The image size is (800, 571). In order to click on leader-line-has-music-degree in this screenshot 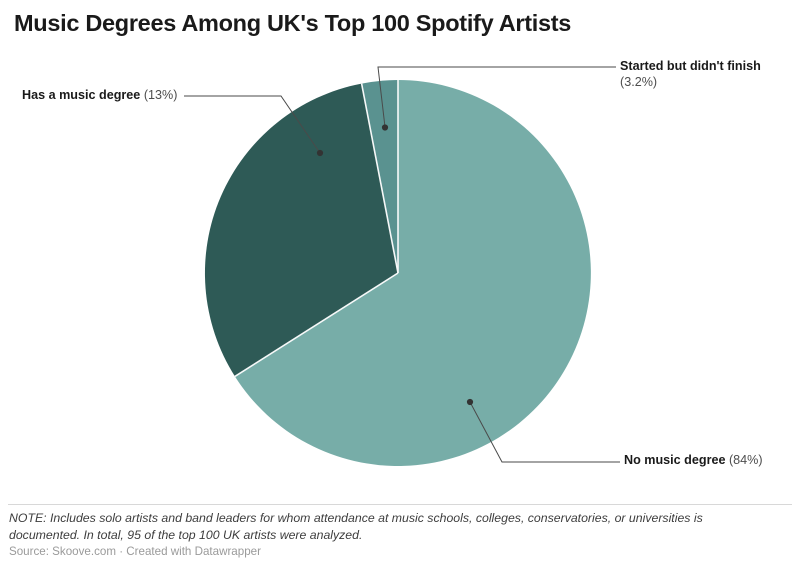, I will do `click(254, 126)`.